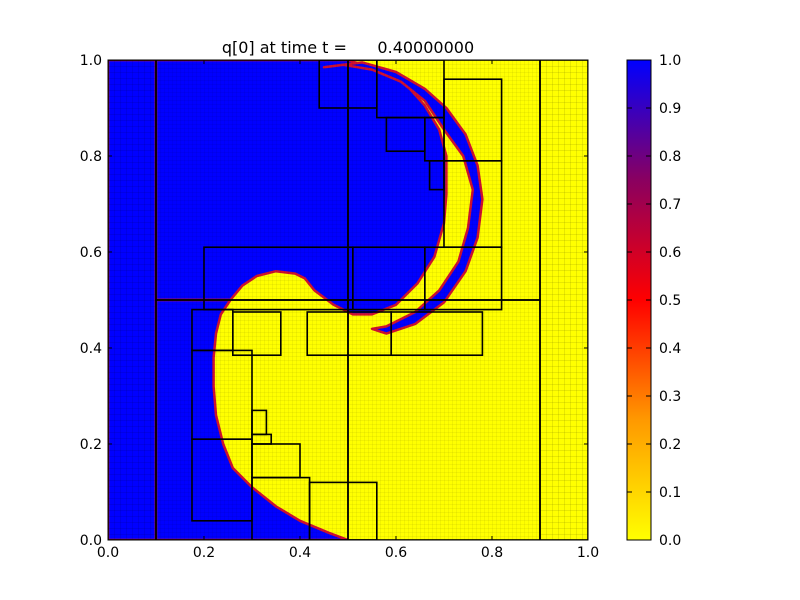  Describe the element at coordinates (108, 553) in the screenshot. I see `x-tick-label: 0.0` at that location.